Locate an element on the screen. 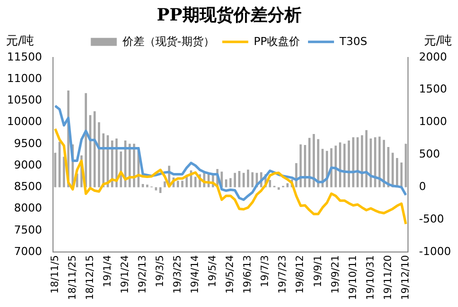 This screenshot has width=458, height=307. y-tick-label: 8500 is located at coordinates (28, 187).